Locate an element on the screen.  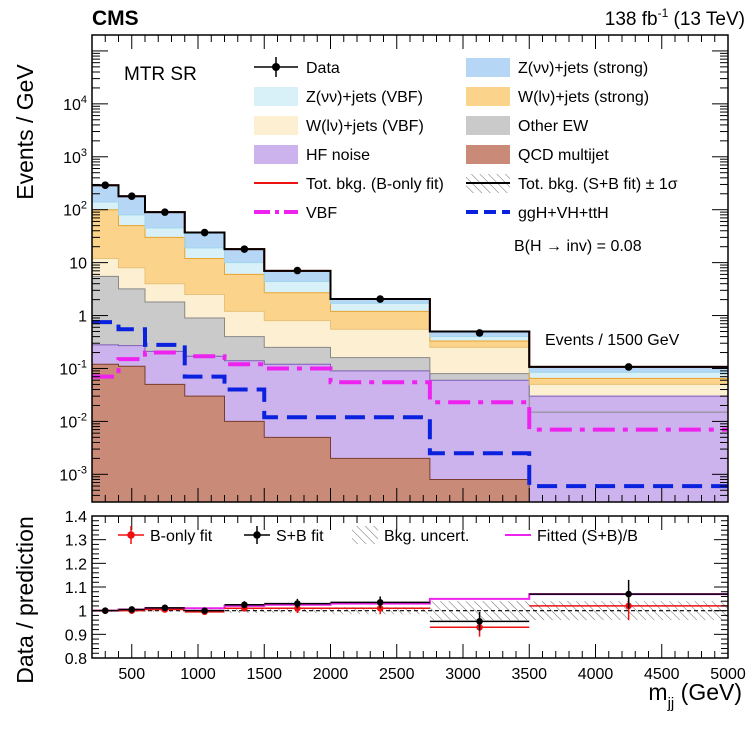
ratio-legend-entry-fitted: Fitted (S+B)/B is located at coordinates (571, 536).